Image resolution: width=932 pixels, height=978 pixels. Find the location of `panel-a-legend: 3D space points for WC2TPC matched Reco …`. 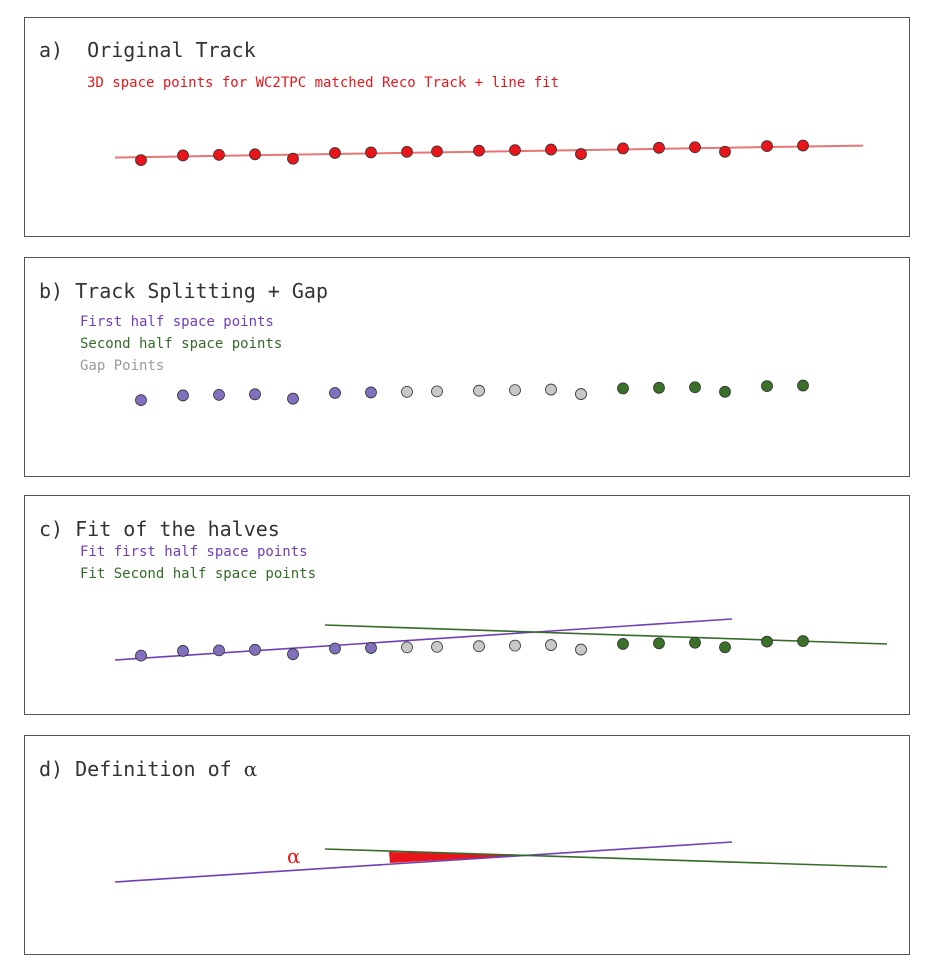

panel-a-legend: 3D space points for WC2TPC matched Reco … is located at coordinates (323, 83).